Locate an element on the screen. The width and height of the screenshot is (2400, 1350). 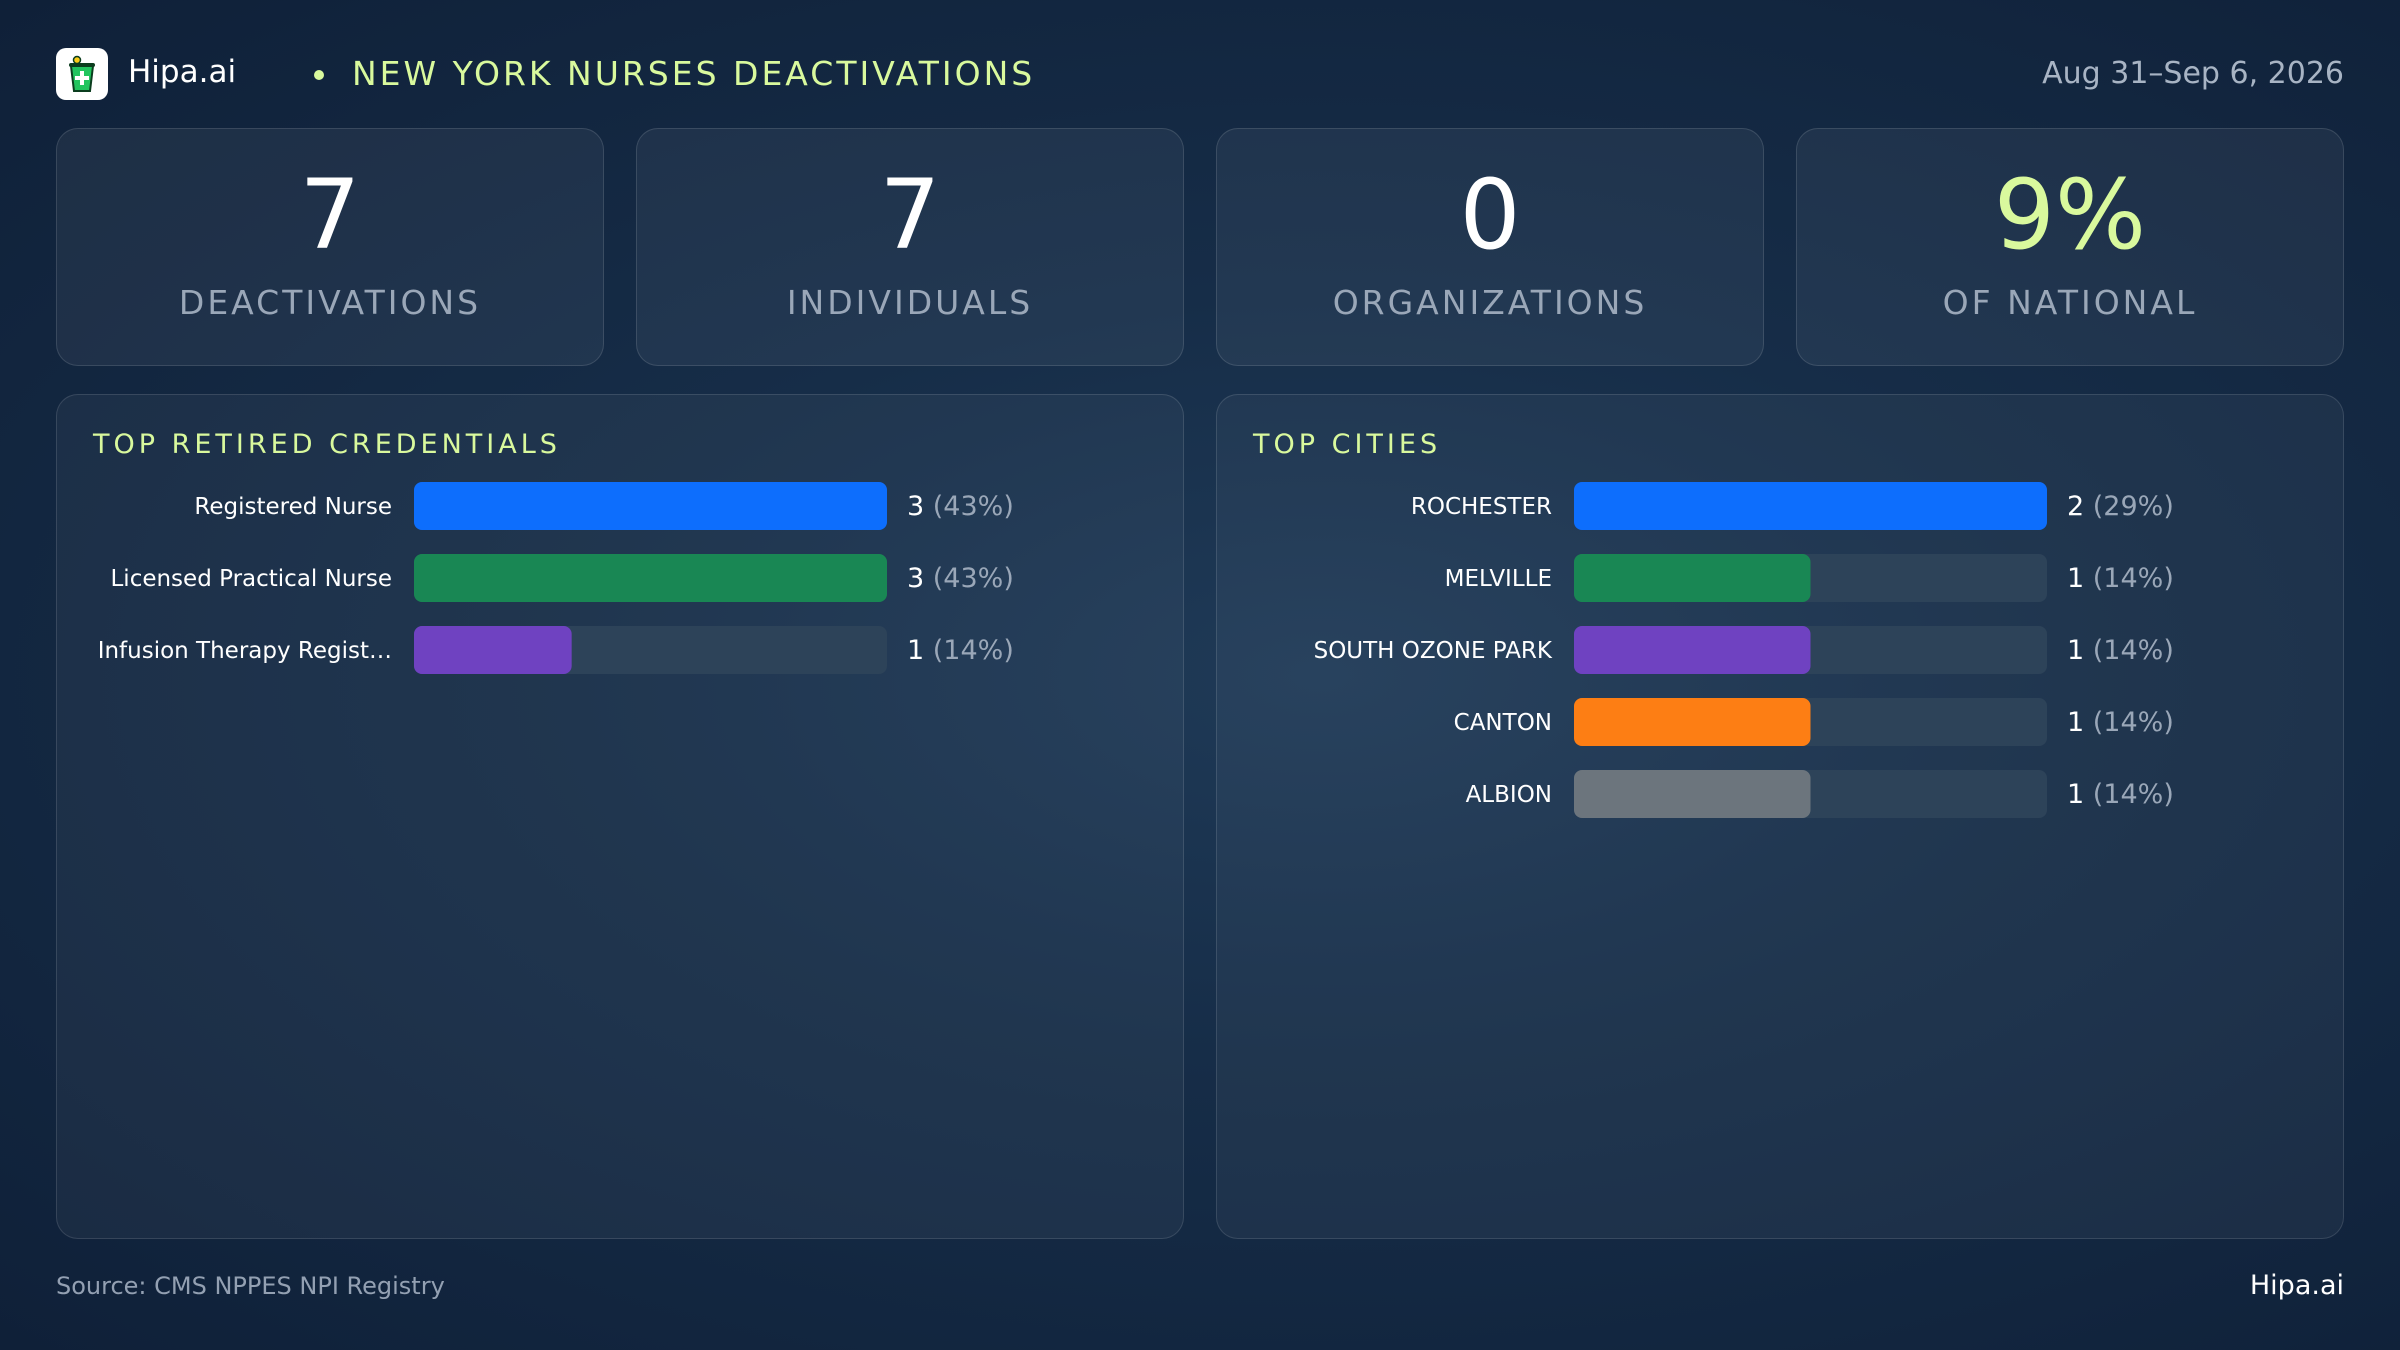
kpi-label: DEACTIVATIONS is located at coordinates (330, 302).